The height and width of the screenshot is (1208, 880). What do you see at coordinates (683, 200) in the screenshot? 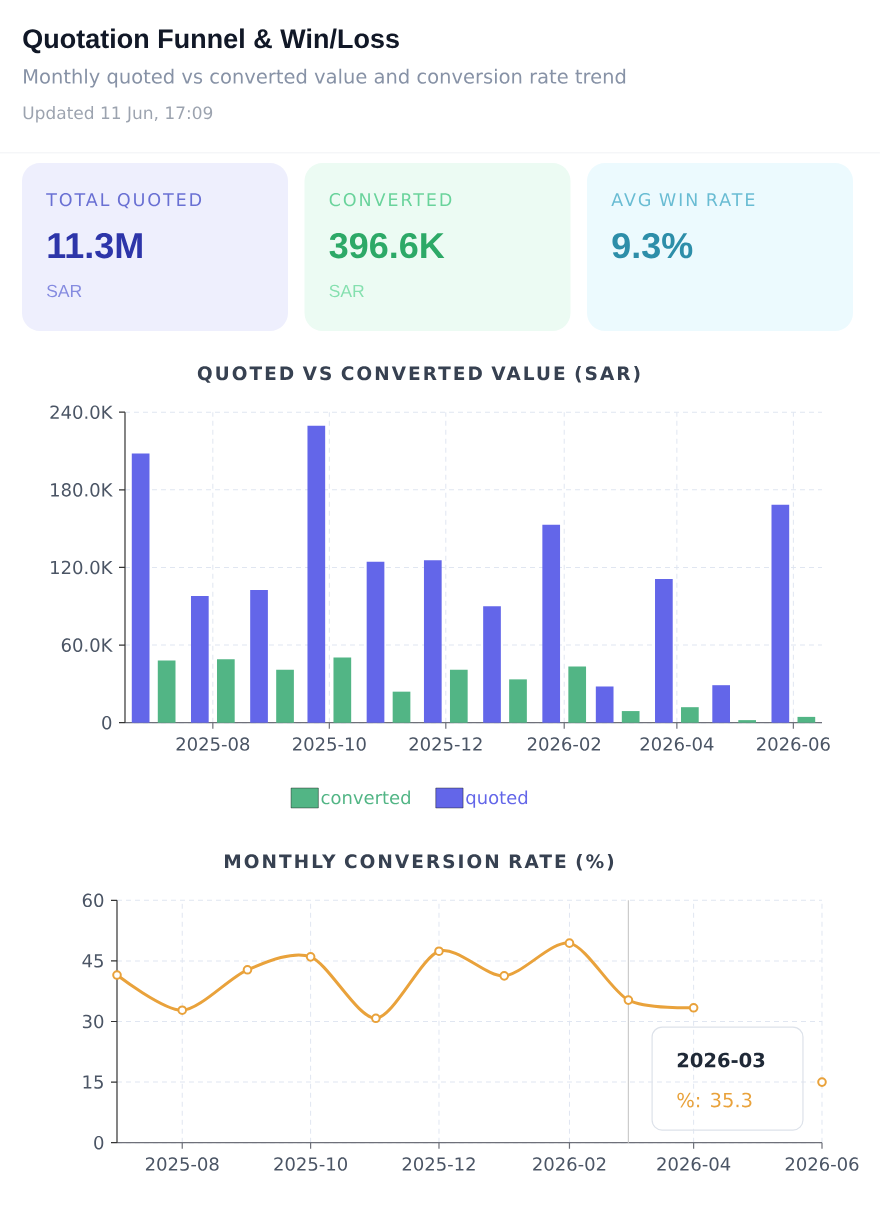
I see `category-label: AVG WIN RATE` at bounding box center [683, 200].